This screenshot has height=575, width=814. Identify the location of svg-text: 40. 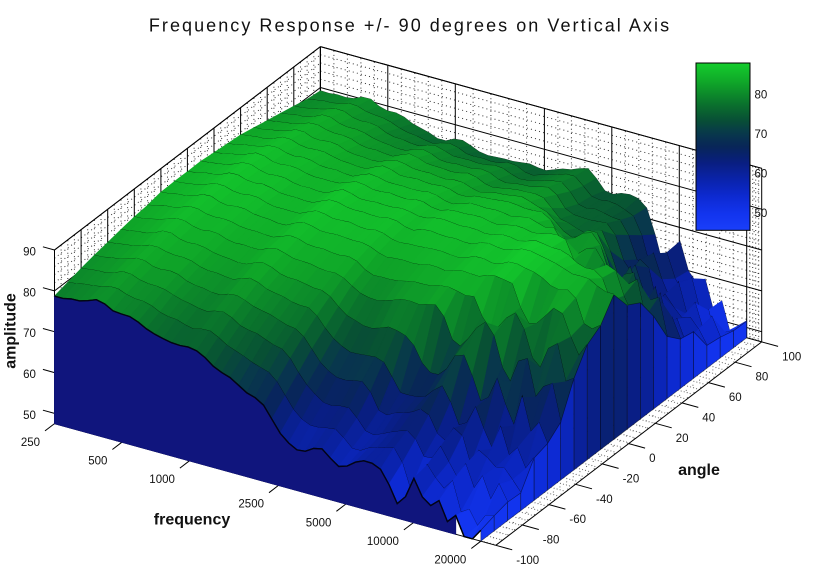
(708, 418).